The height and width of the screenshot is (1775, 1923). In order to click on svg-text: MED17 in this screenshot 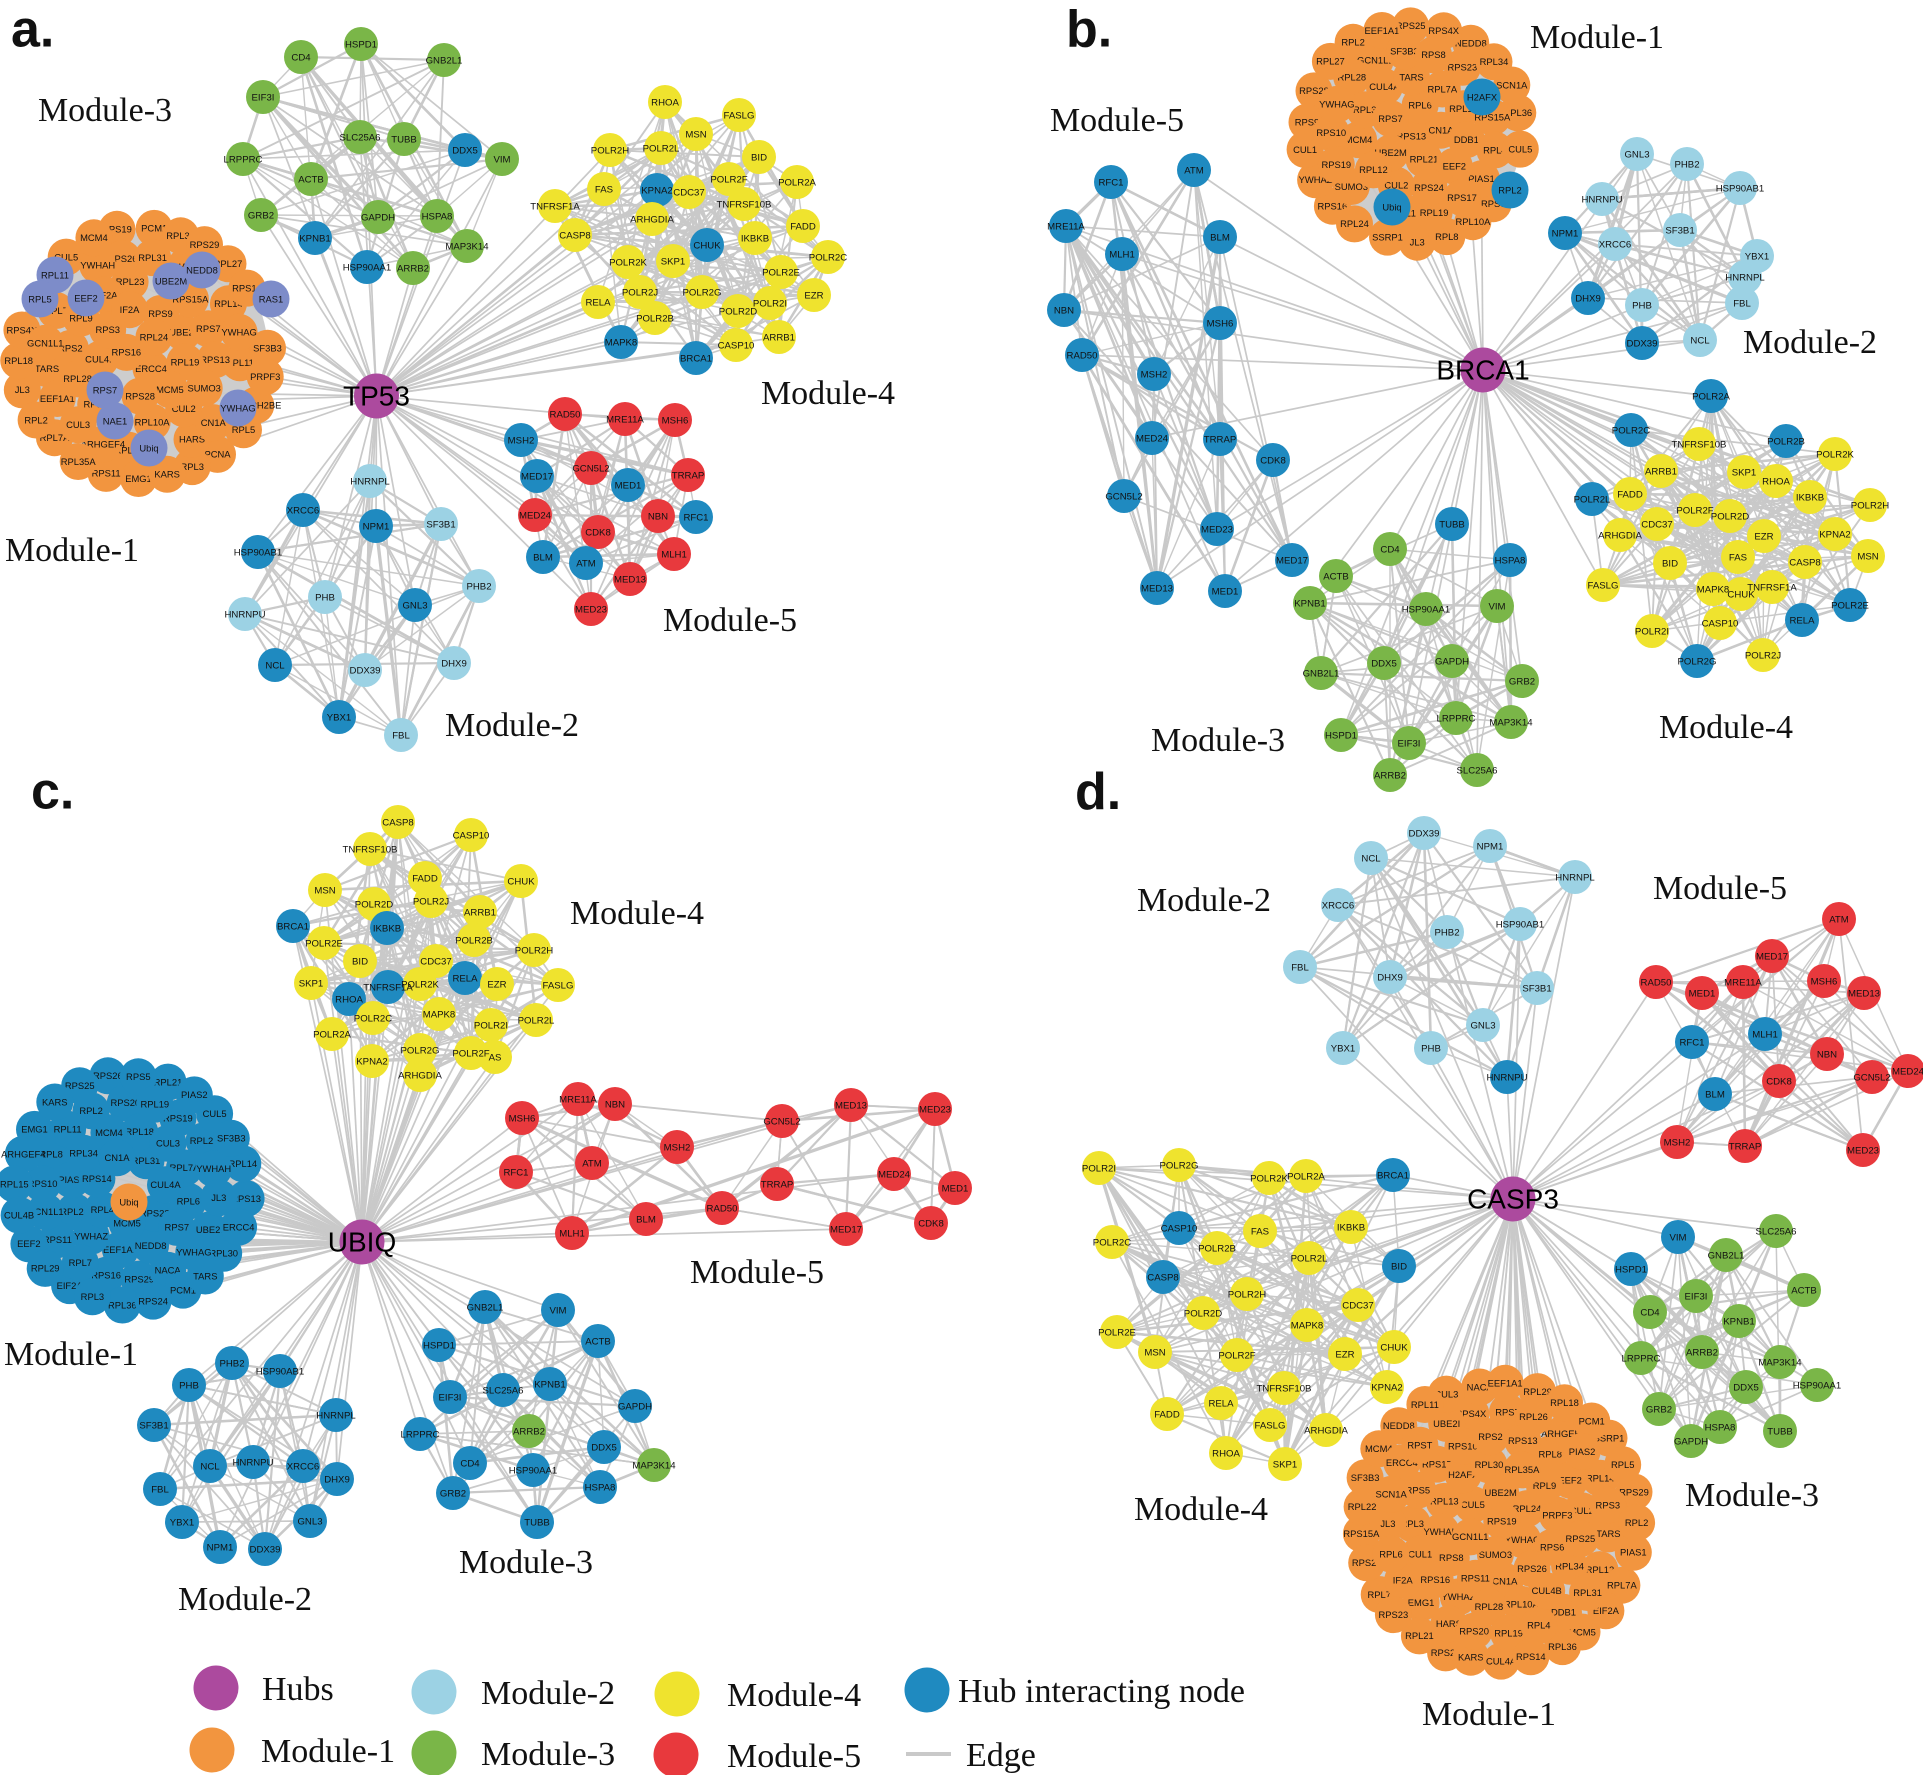, I will do `click(1292, 560)`.